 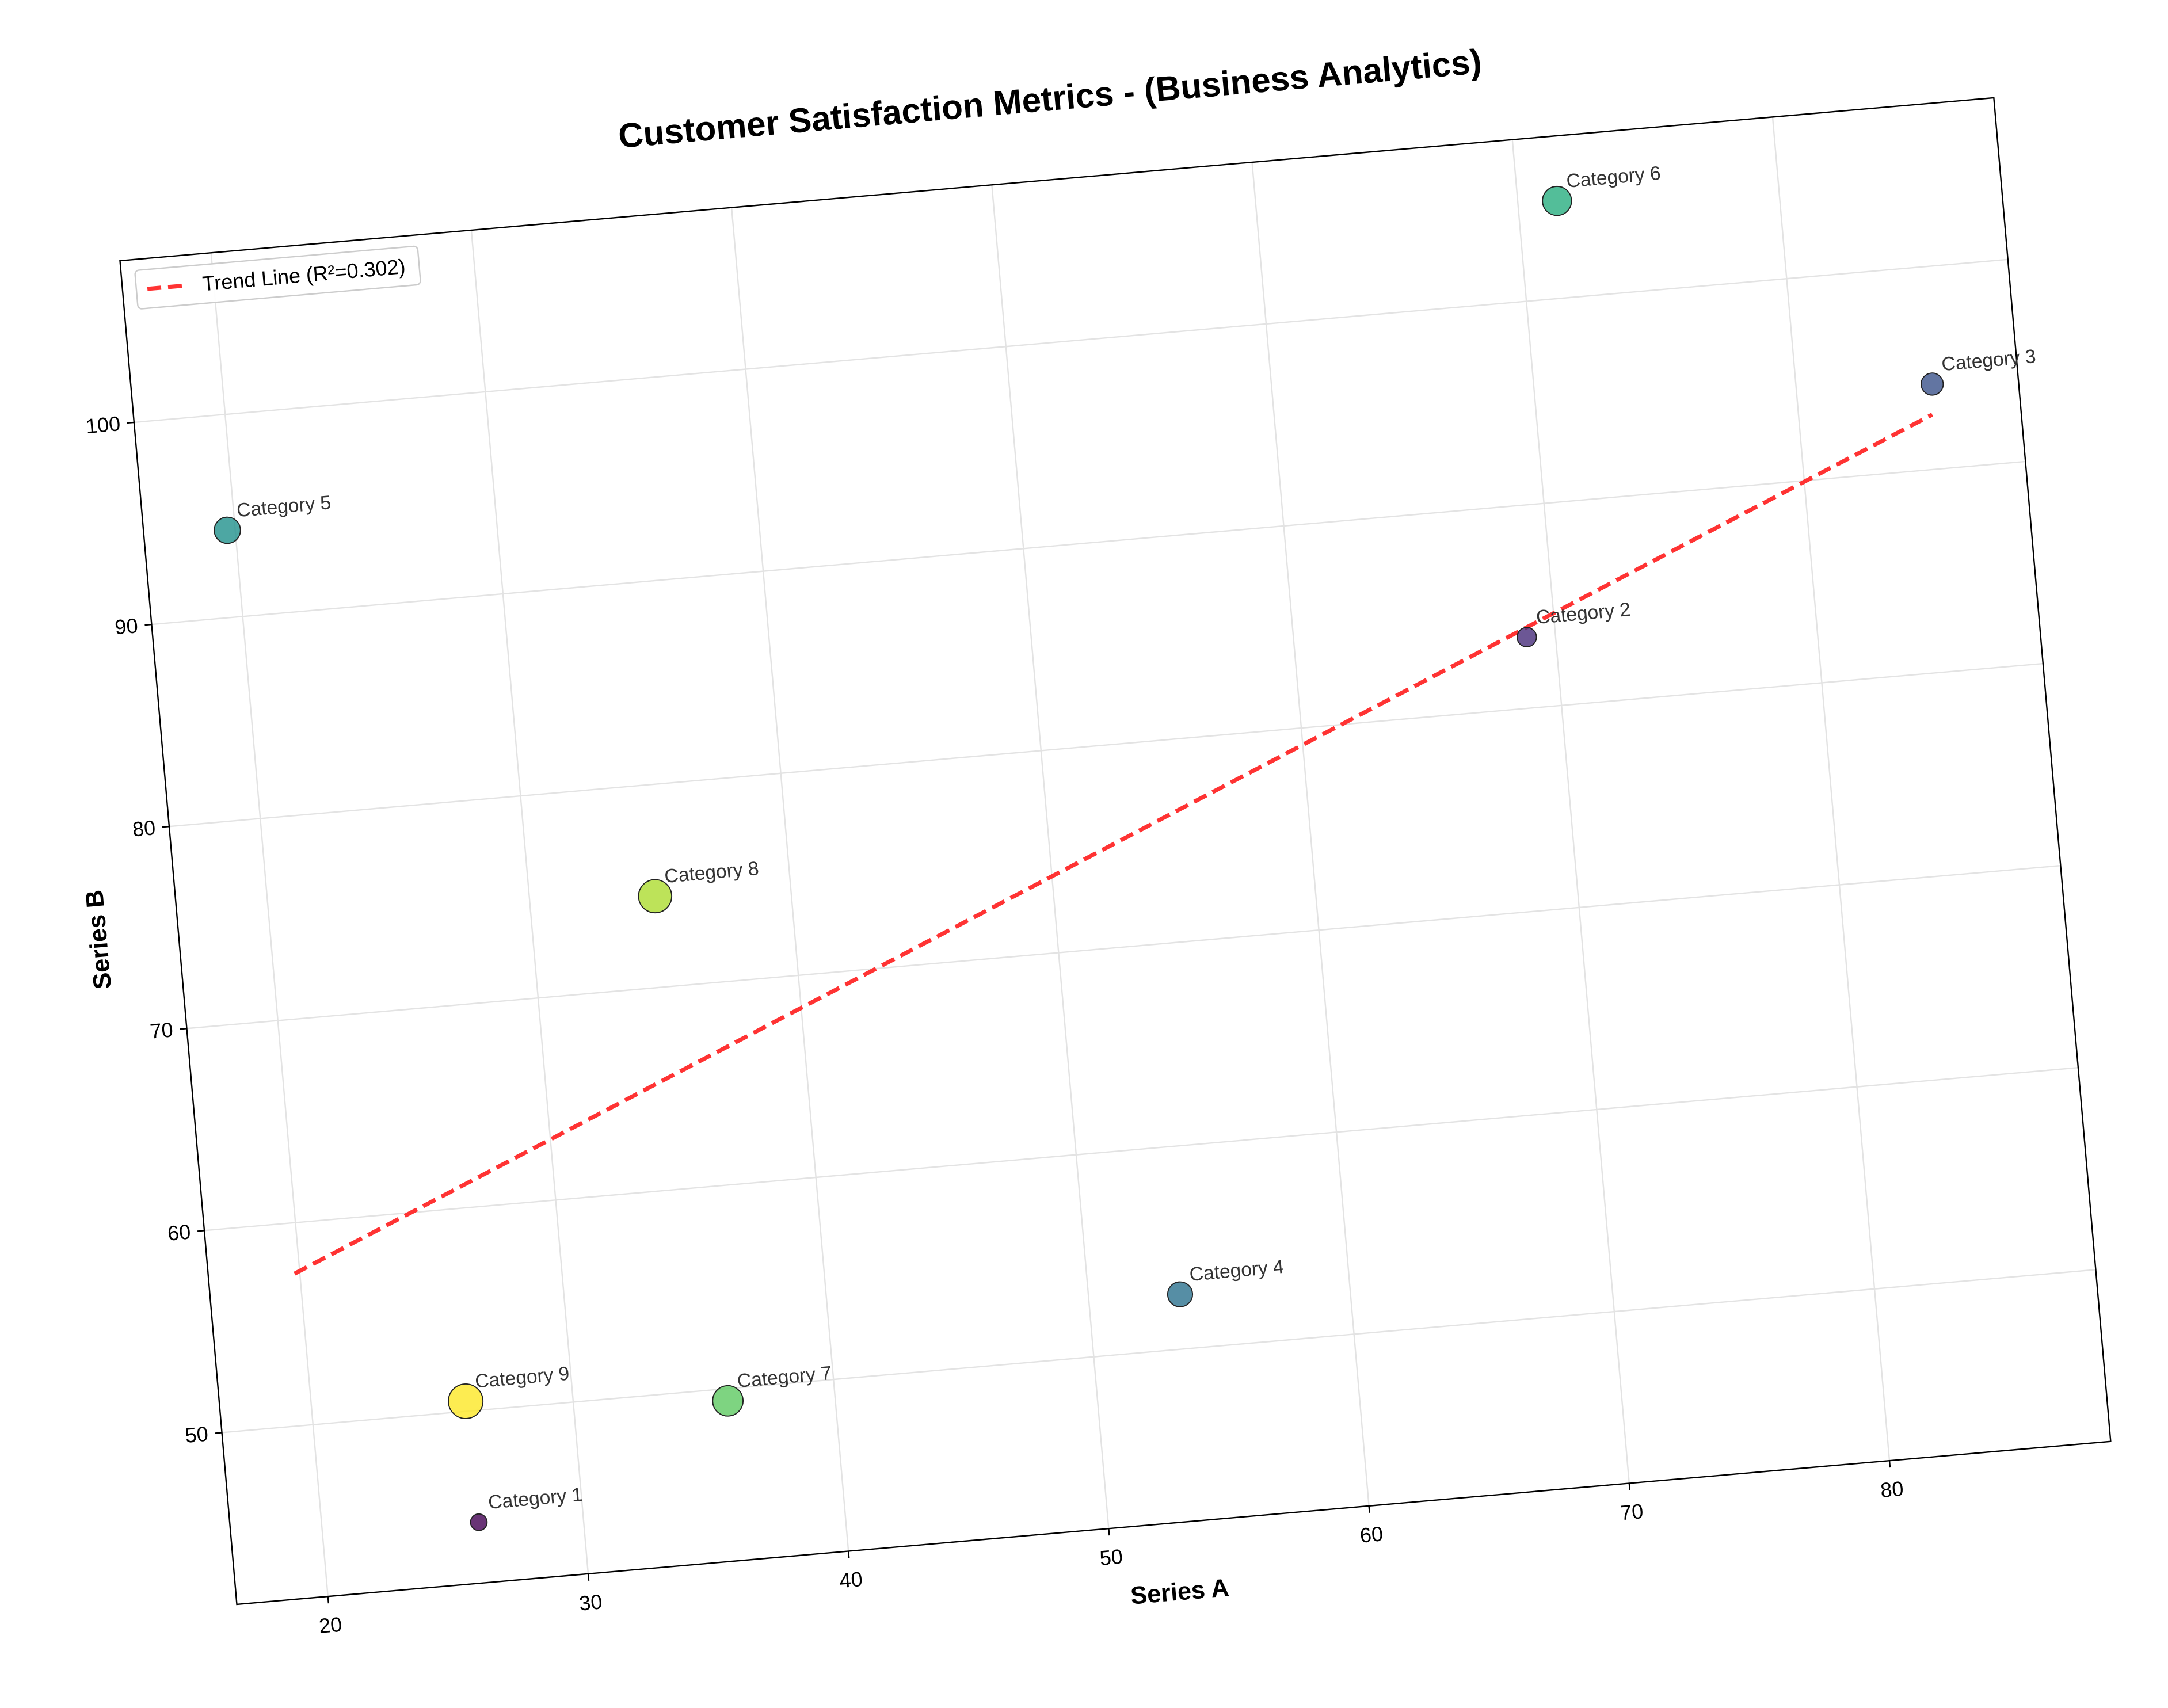 I want to click on y-tick-label: 80, so click(x=143, y=828).